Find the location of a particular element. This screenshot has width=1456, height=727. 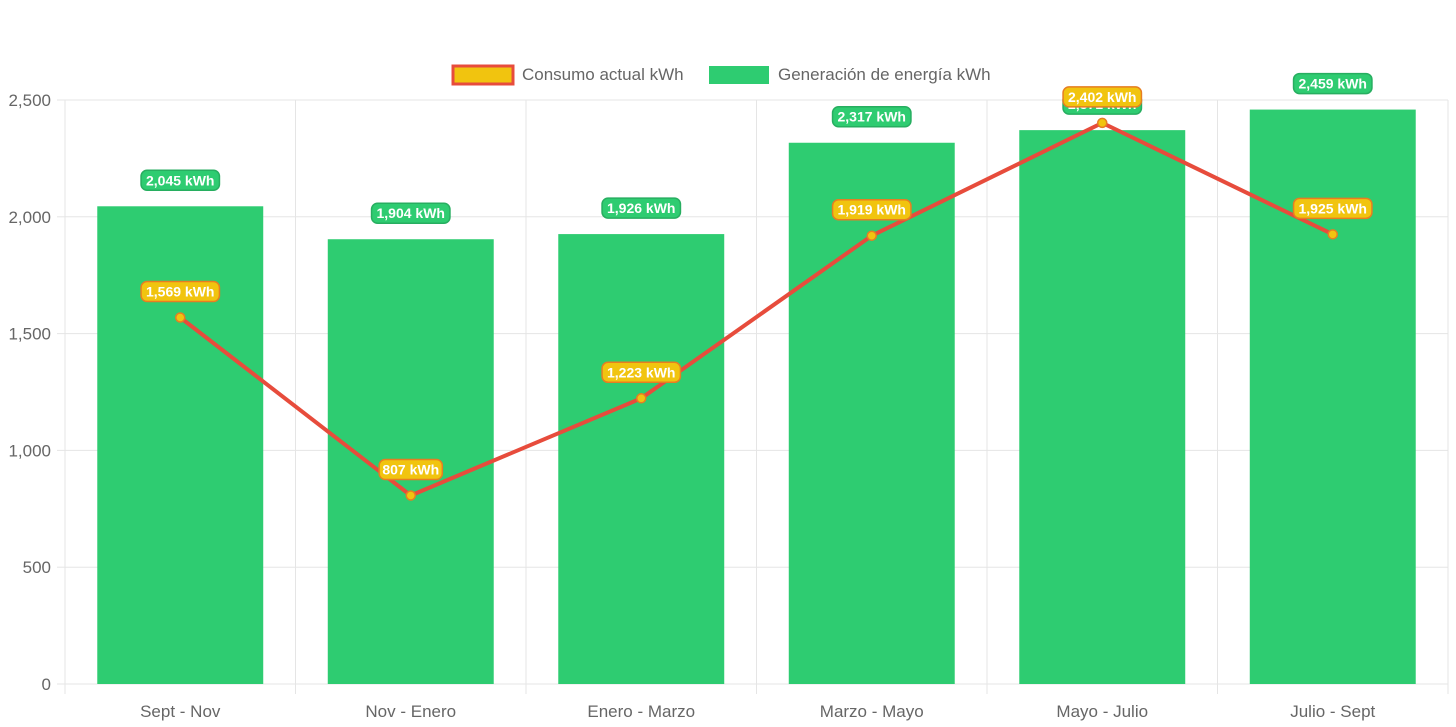

y-tick-label: 2,000 is located at coordinates (29, 217).